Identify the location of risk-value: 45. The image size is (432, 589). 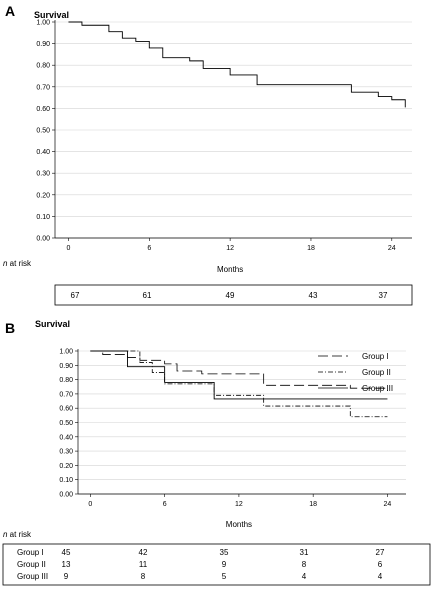
(66, 552).